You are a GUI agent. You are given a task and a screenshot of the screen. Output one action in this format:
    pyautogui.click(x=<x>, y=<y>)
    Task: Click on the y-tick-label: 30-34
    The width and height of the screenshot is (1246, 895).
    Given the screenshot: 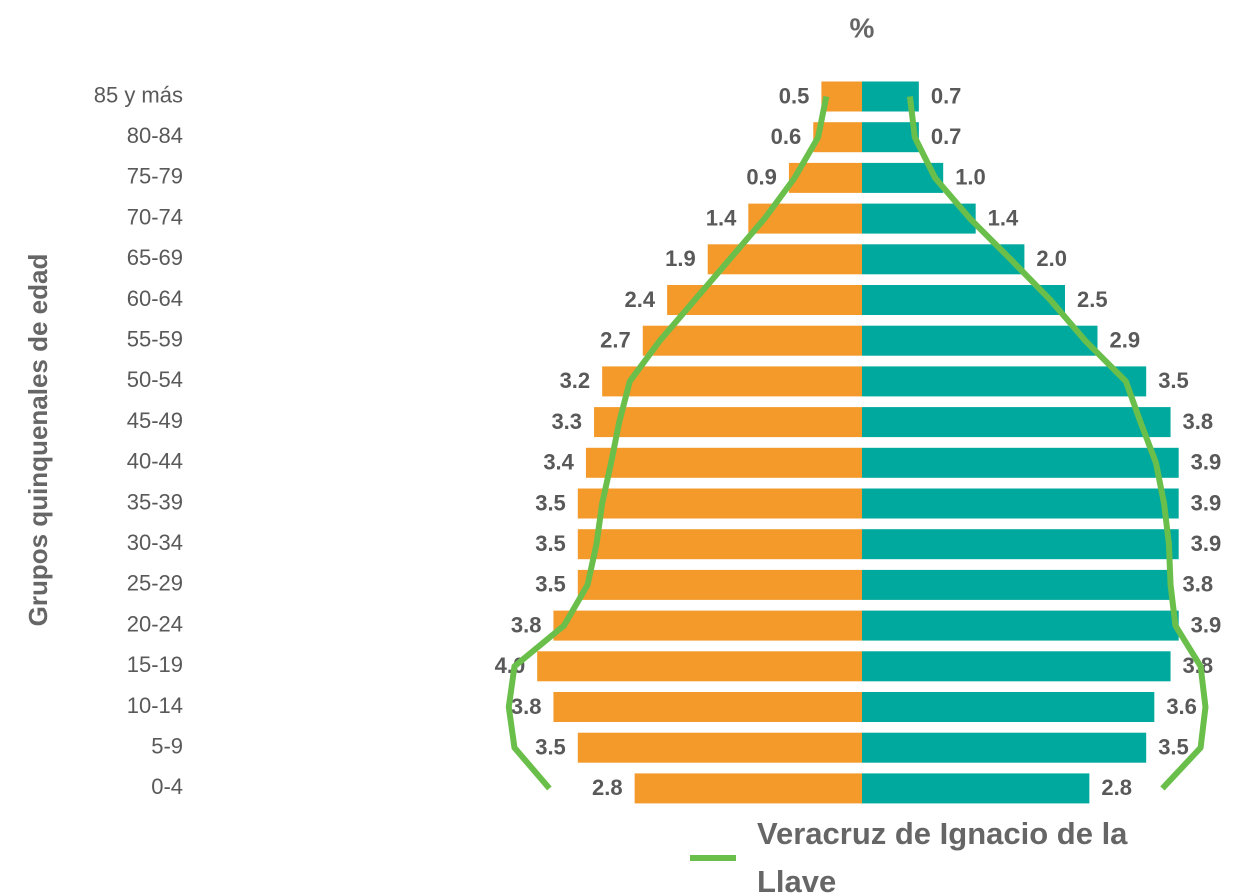 What is the action you would take?
    pyautogui.click(x=155, y=542)
    